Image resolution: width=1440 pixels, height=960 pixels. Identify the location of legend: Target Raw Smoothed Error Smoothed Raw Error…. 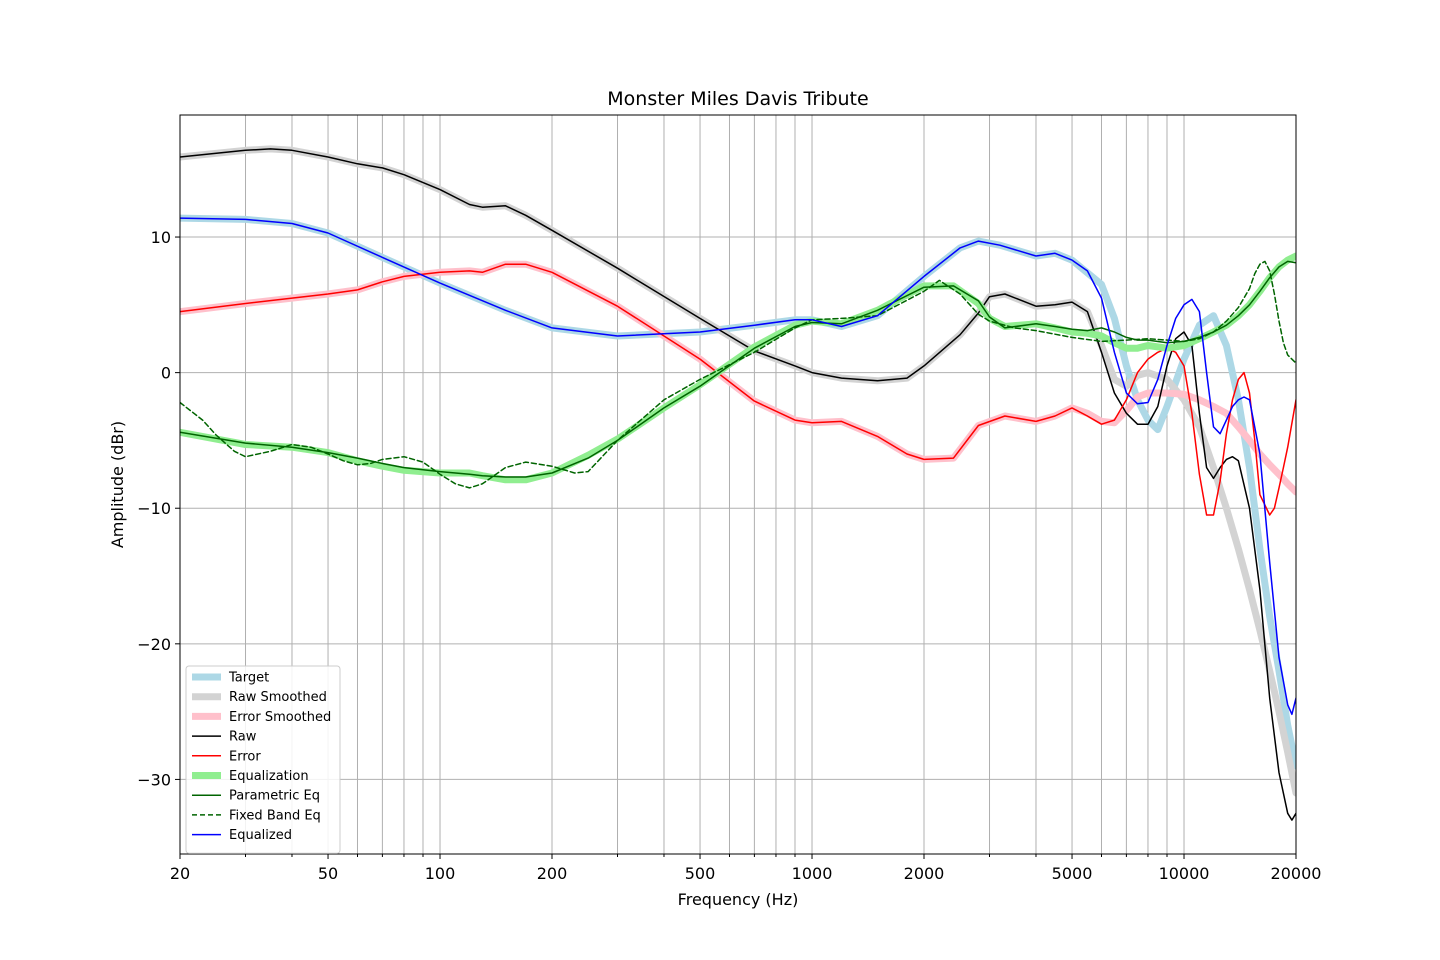
(263, 759).